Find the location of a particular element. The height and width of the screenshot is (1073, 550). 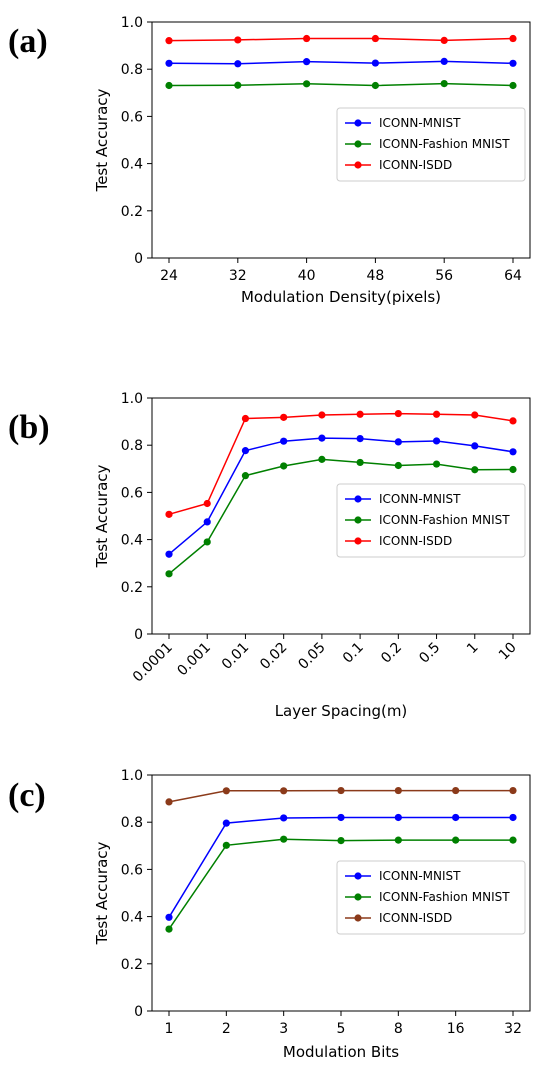

x-axis-label: Modulation Bits is located at coordinates (341, 1052).